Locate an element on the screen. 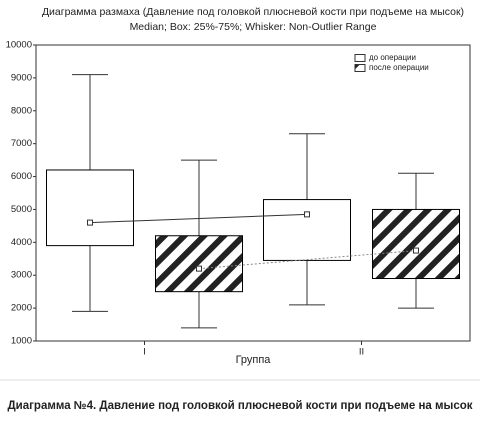  y-tick-label: 4000 is located at coordinates (21, 242).